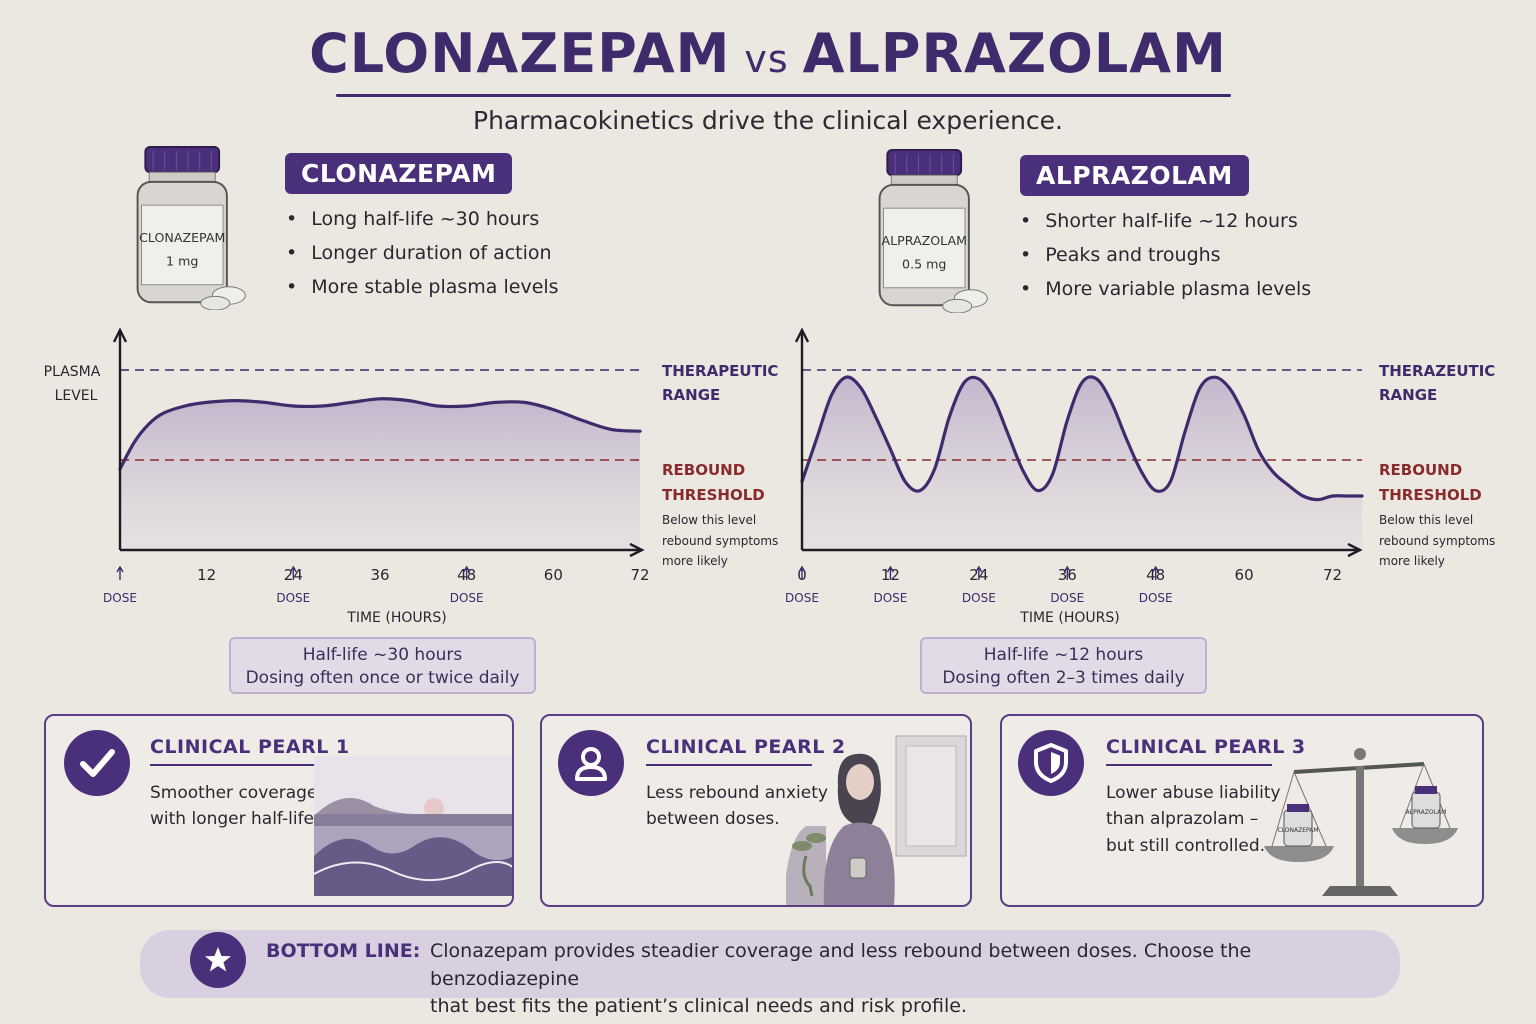 The height and width of the screenshot is (1024, 1536). I want to click on therapeutic-label: THERAZEUTIC, so click(1437, 371).